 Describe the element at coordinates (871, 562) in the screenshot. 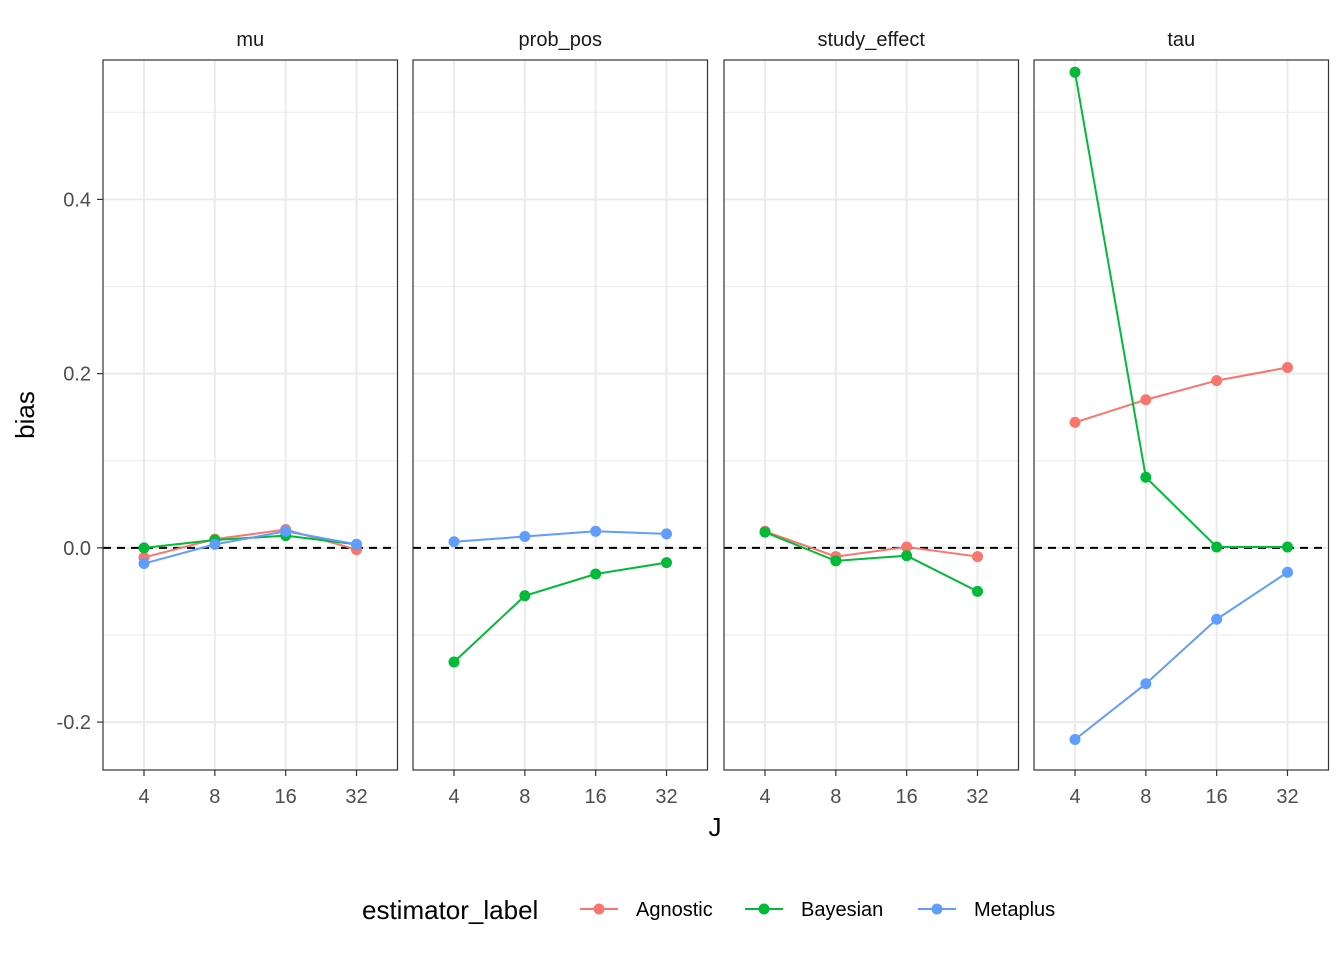

I see `series-line-study-effect-bayesian` at that location.